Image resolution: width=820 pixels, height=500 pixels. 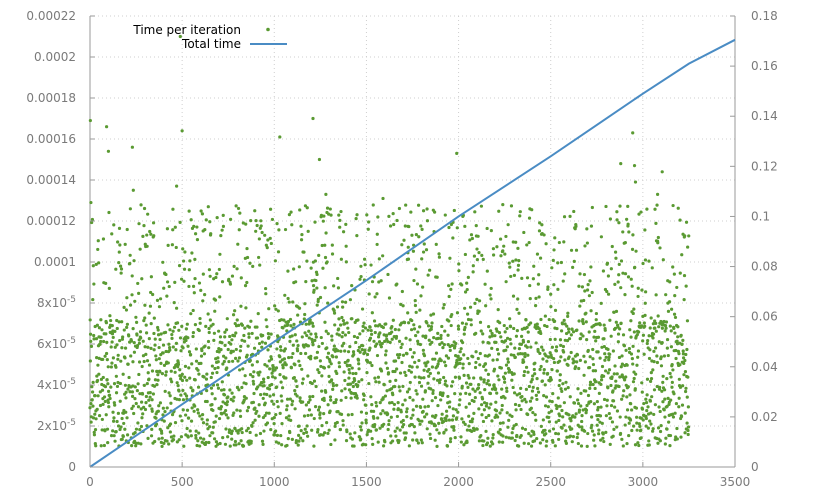 What do you see at coordinates (106, 127) in the screenshot?
I see `scatter-point-outlier` at bounding box center [106, 127].